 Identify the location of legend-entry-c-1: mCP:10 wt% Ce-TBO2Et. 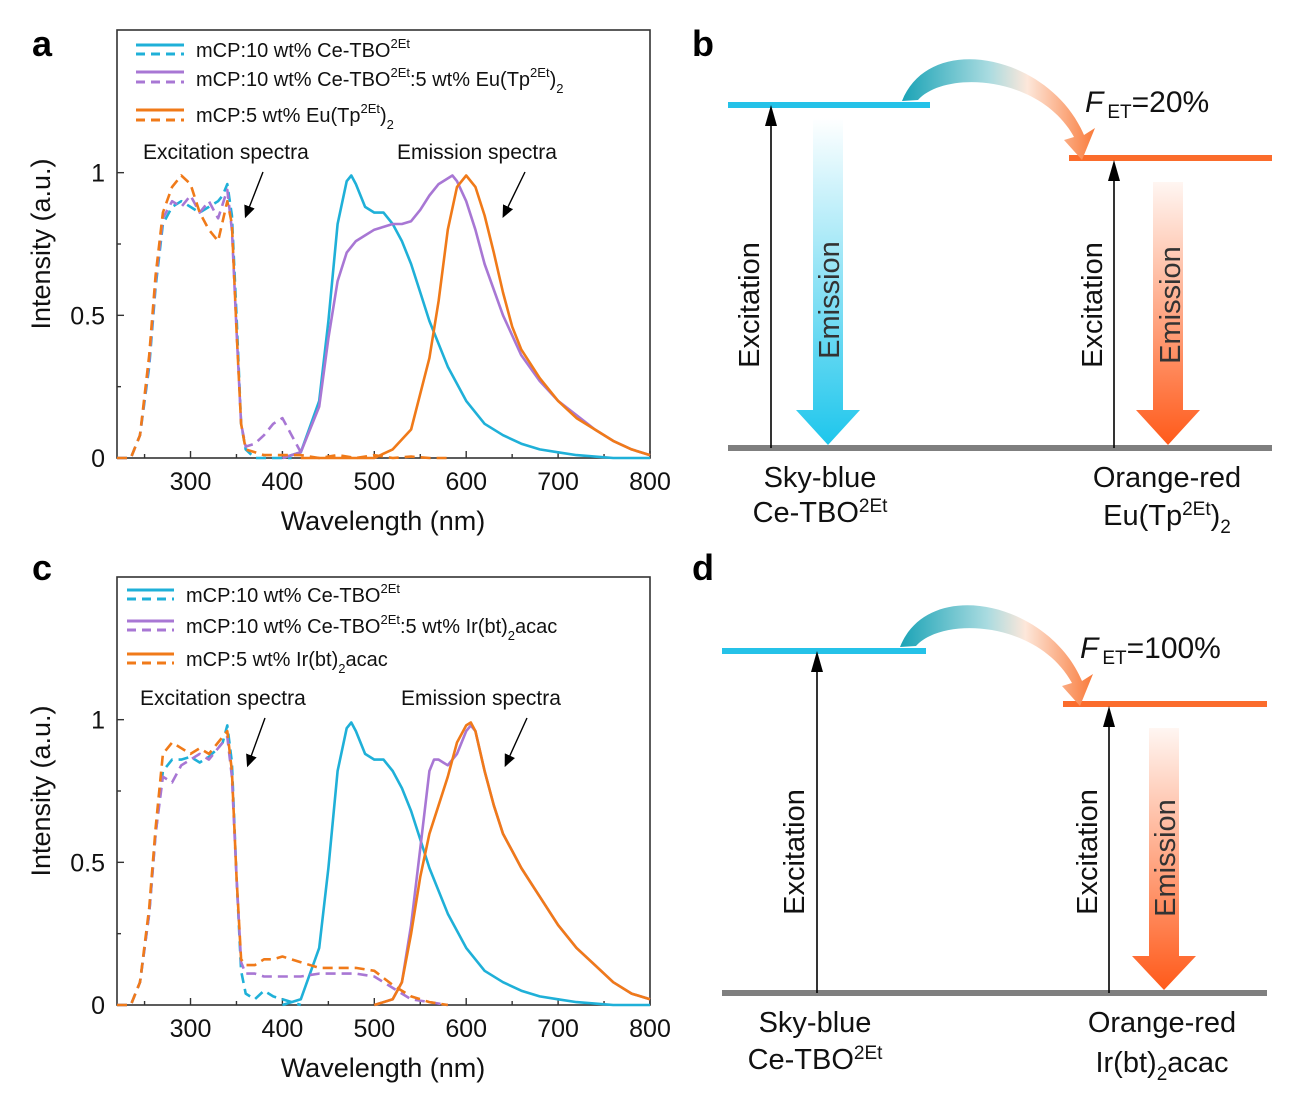
(263, 594).